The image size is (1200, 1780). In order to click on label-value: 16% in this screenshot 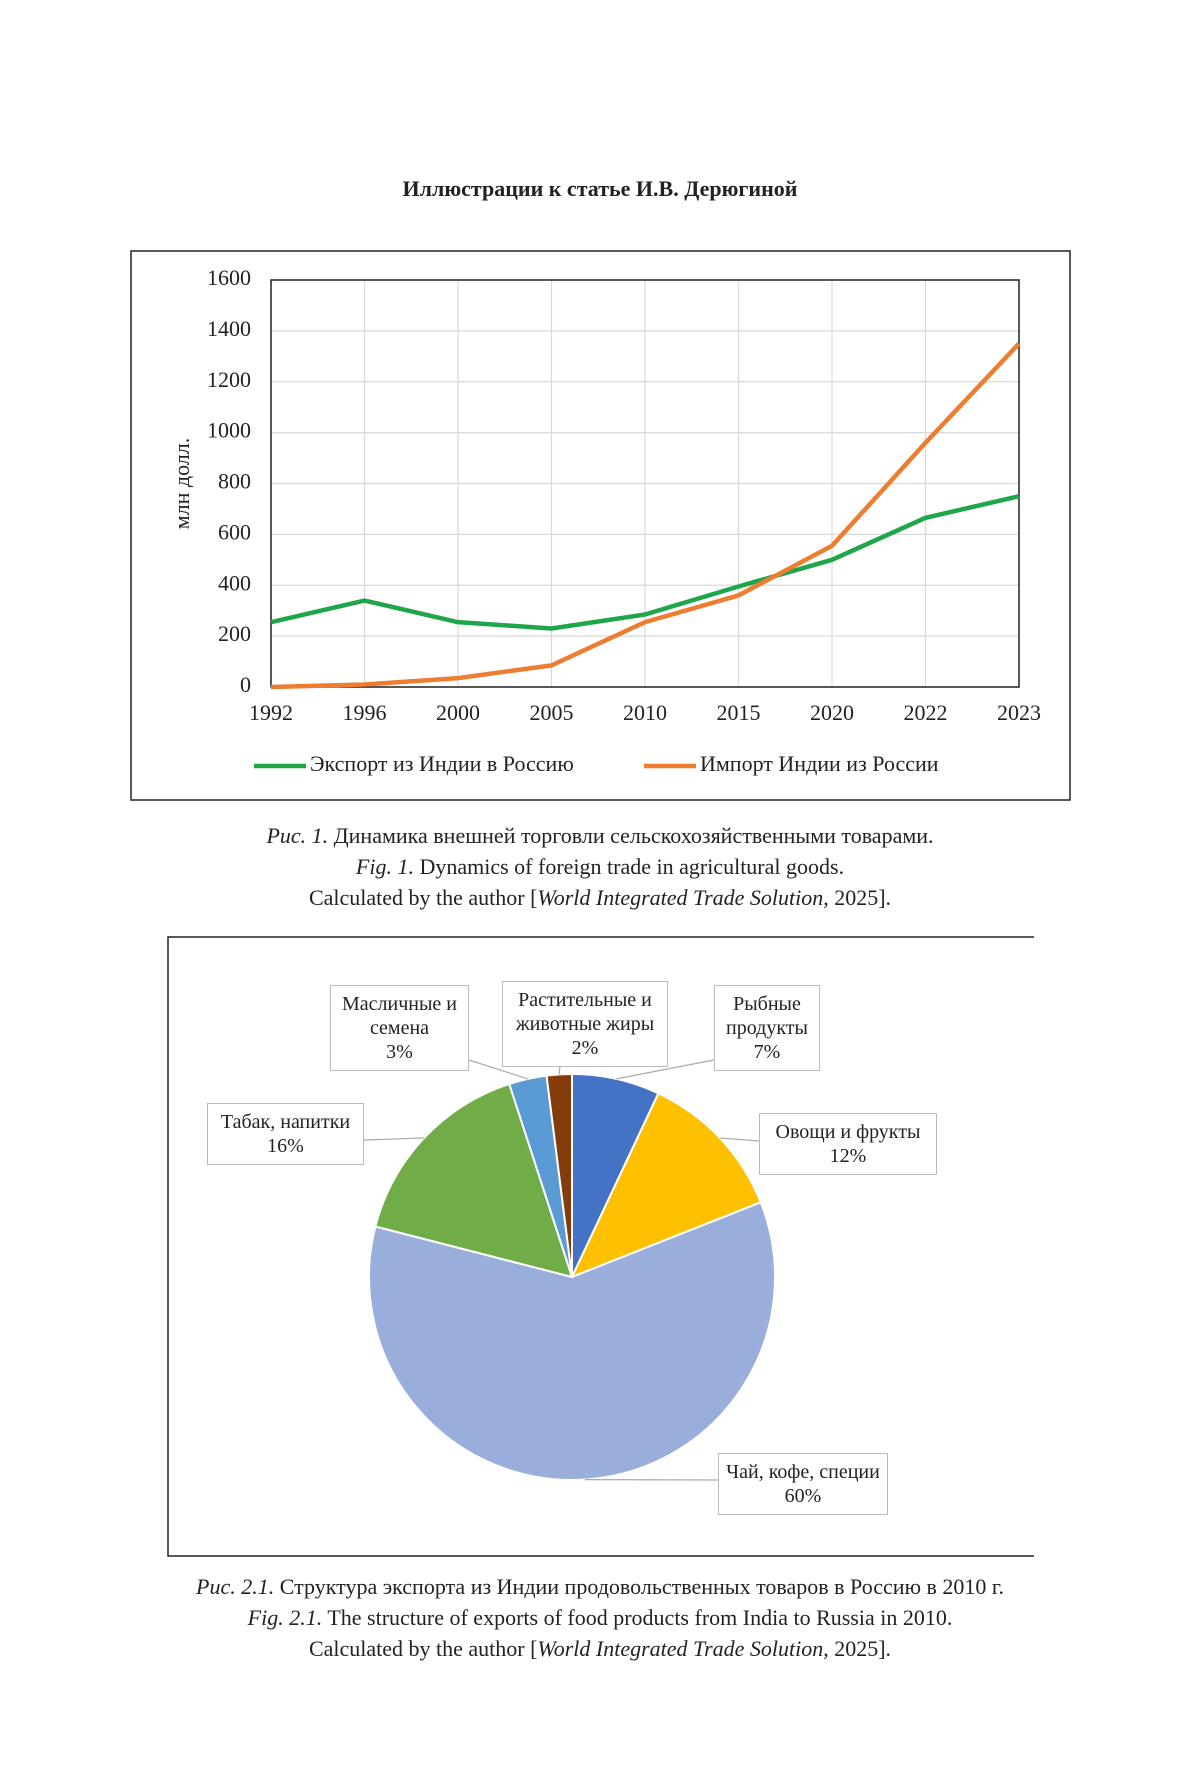, I will do `click(285, 1146)`.